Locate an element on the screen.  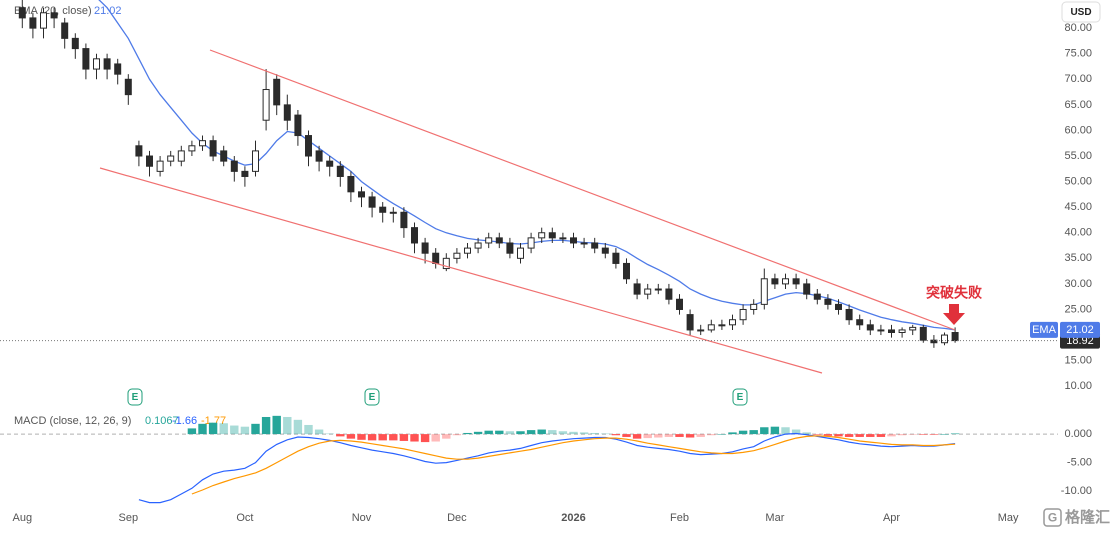
watermark: G 格隆汇 is located at coordinates (1076, 517).